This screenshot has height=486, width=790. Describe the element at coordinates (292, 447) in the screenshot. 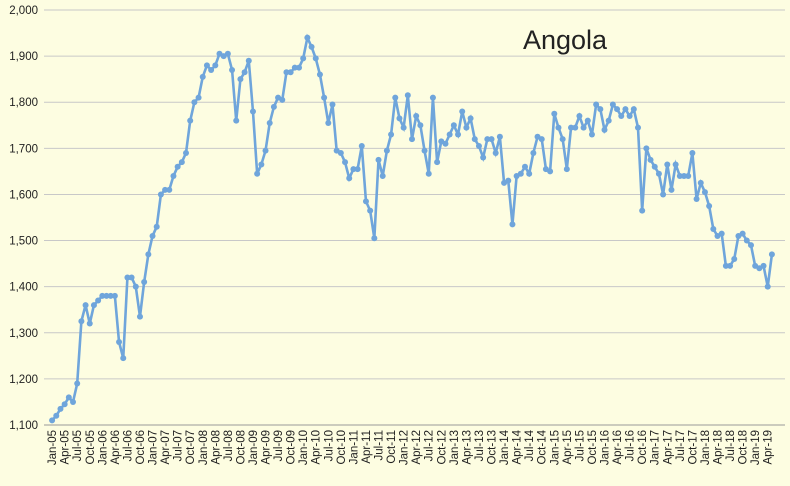

I see `x-tick-label: Oct-09` at that location.